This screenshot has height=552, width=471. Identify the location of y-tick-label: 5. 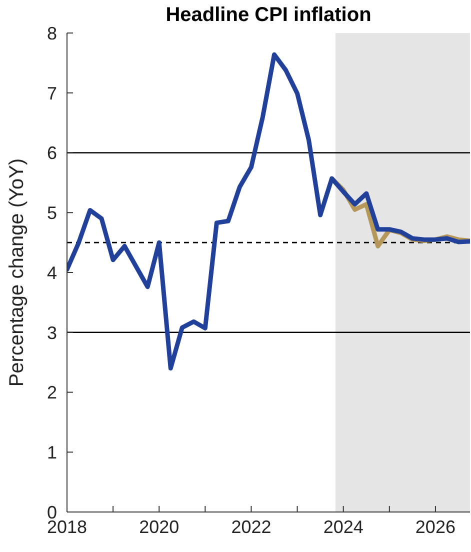
(51, 213).